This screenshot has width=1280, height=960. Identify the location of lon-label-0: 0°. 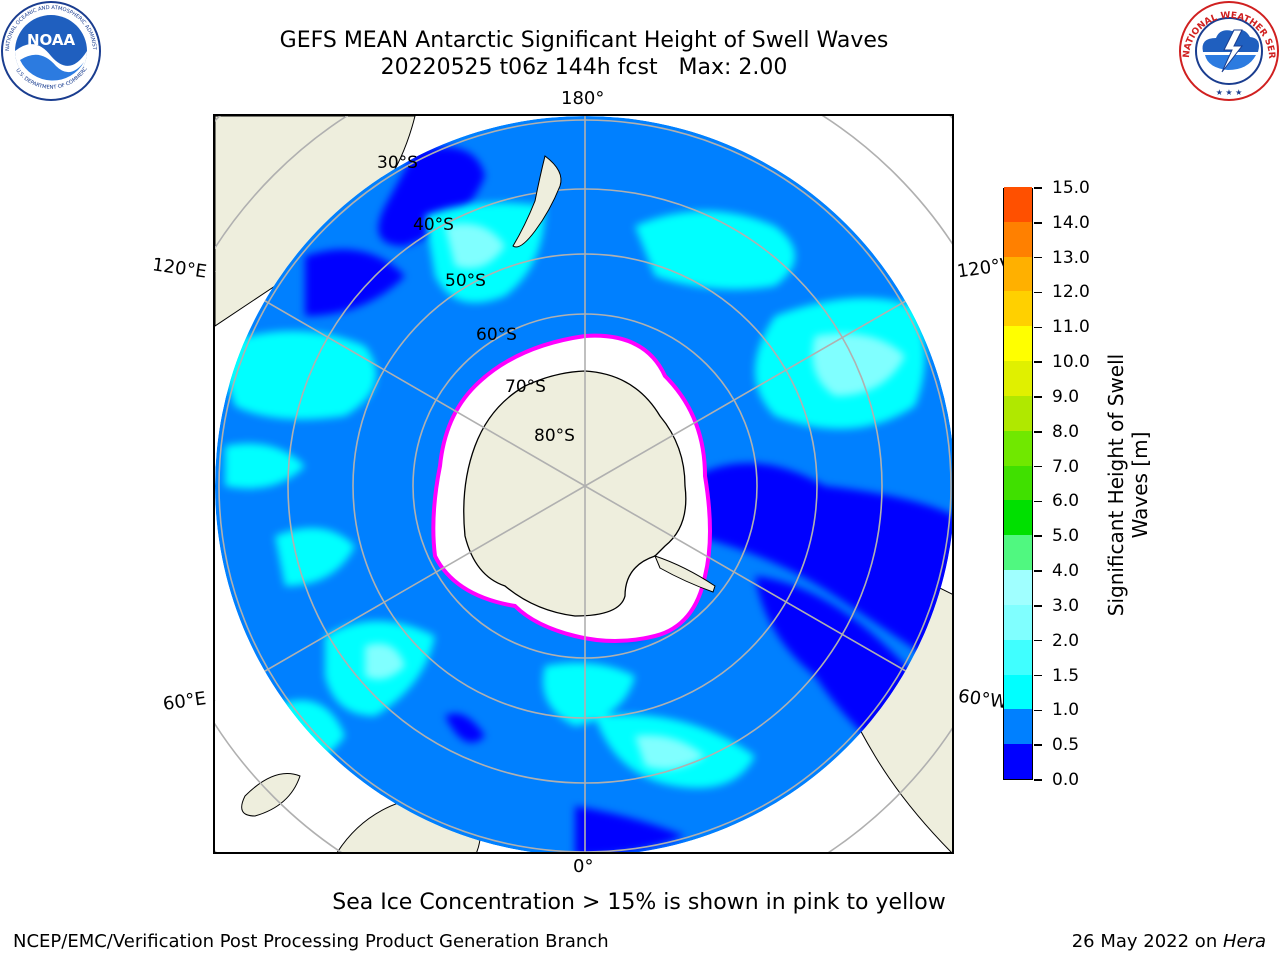
(583, 866).